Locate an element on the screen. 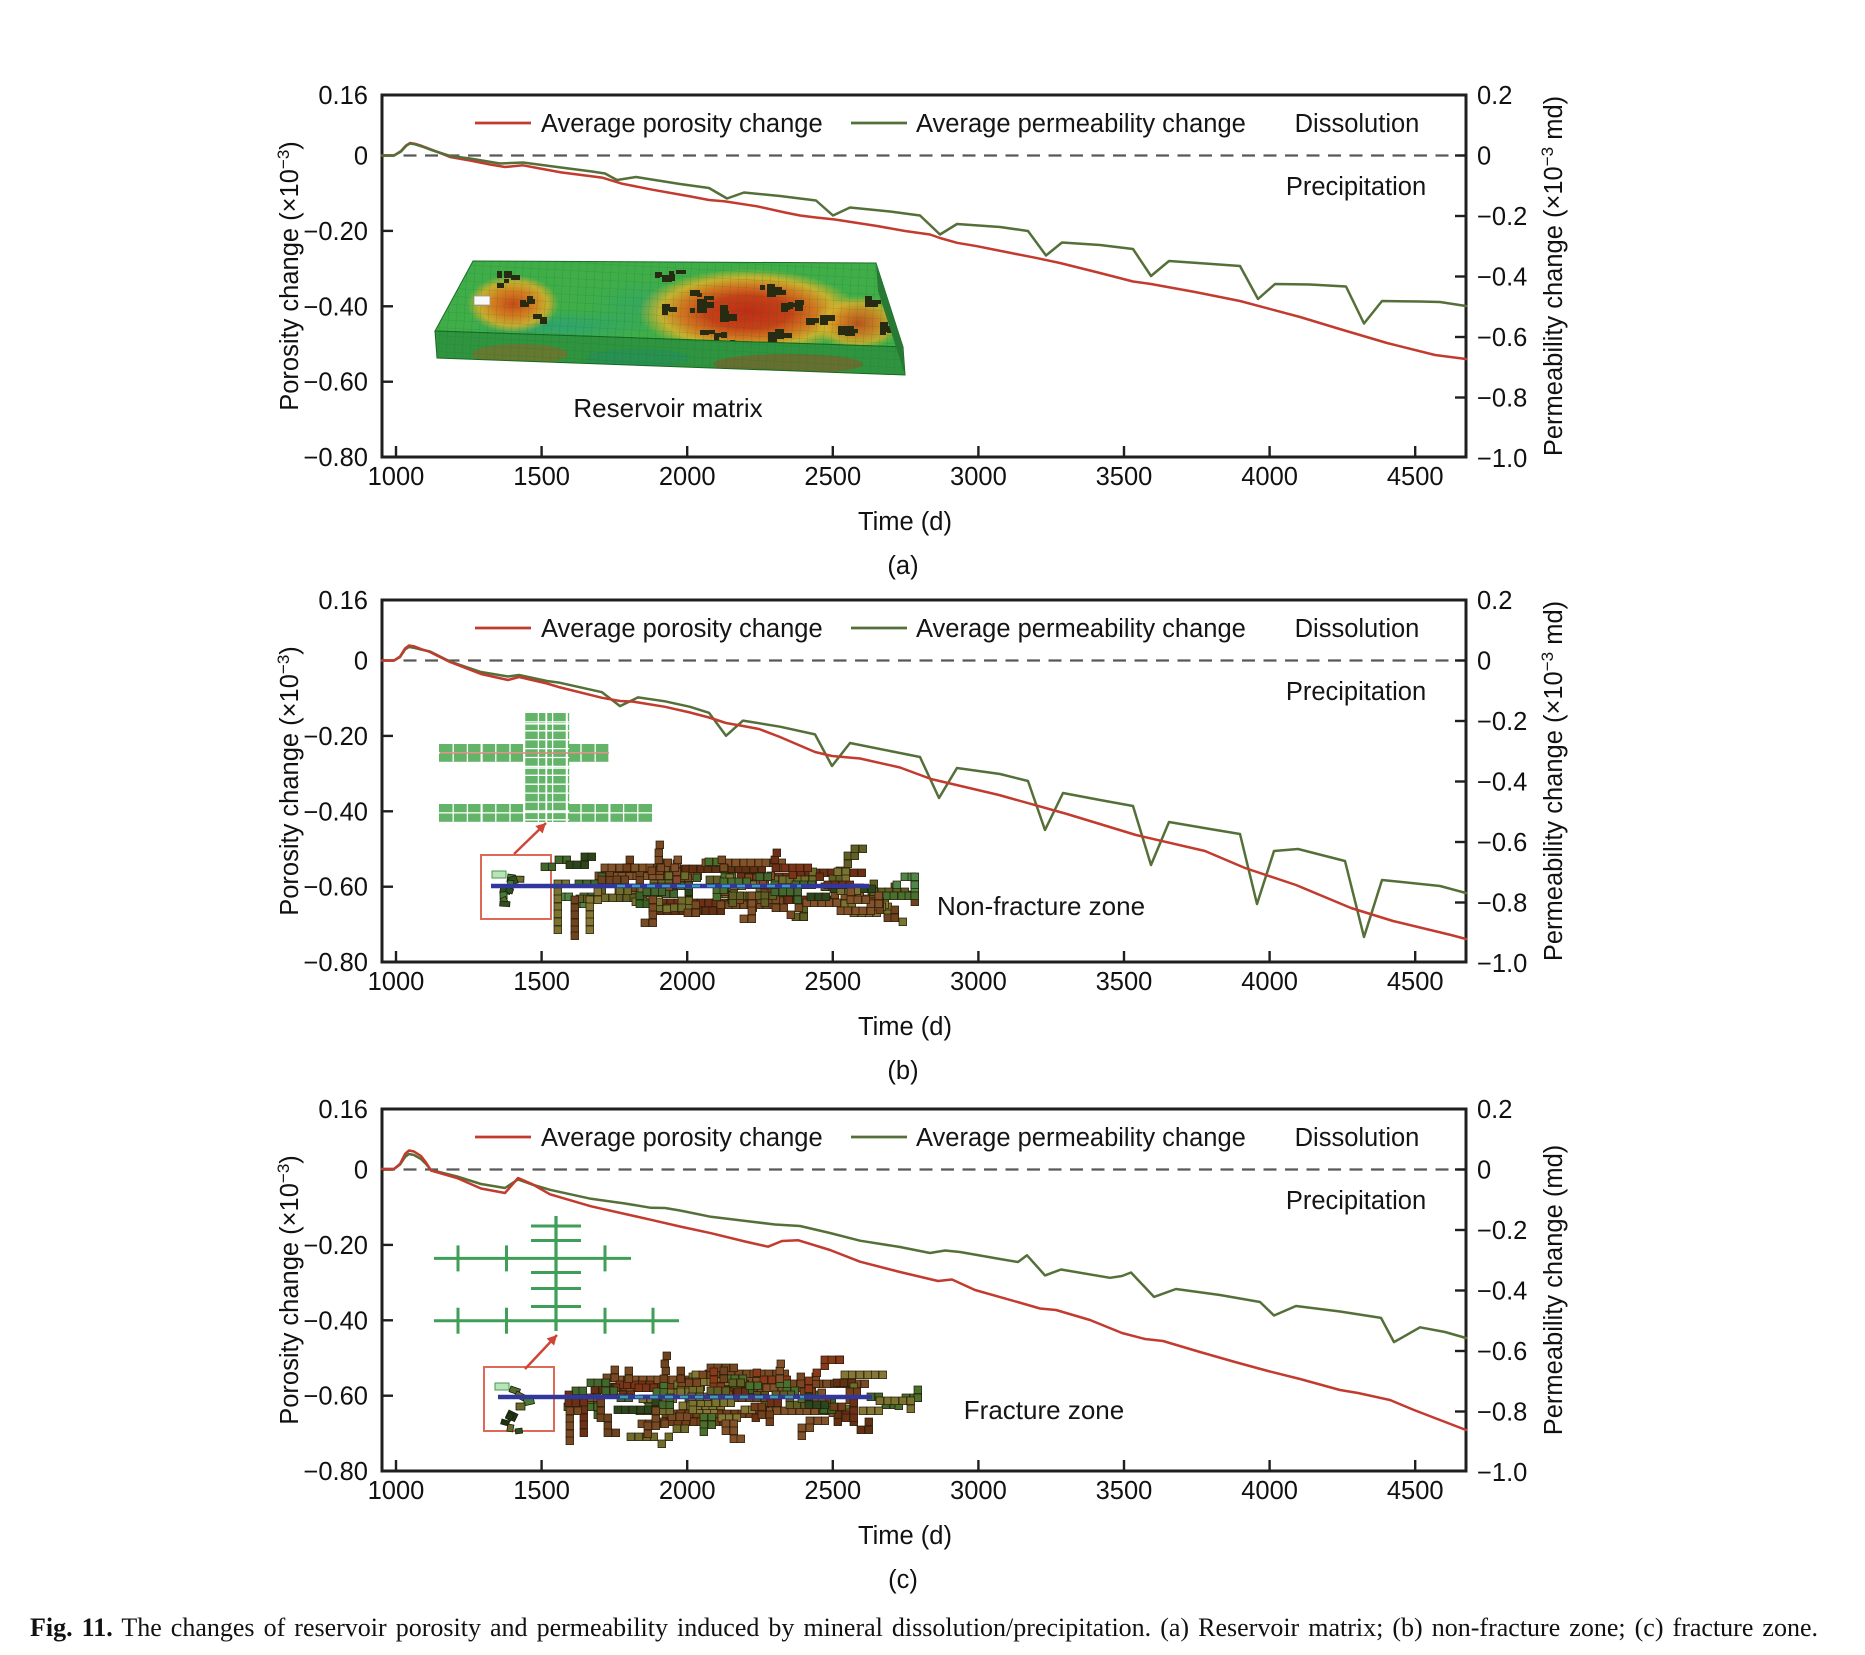  svg-text: Permeability change (md) is located at coordinates (1554, 1290).